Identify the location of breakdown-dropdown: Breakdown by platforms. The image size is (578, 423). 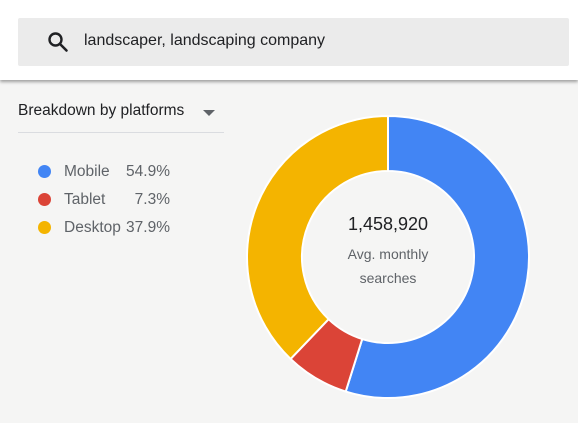
(121, 114).